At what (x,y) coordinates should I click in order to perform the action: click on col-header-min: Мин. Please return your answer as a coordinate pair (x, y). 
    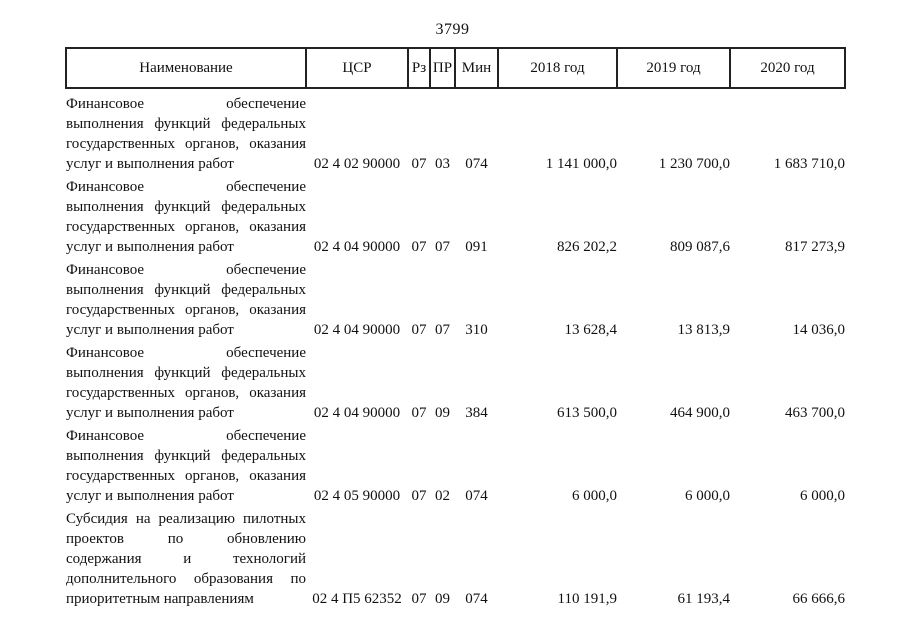
    Looking at the image, I should click on (476, 68).